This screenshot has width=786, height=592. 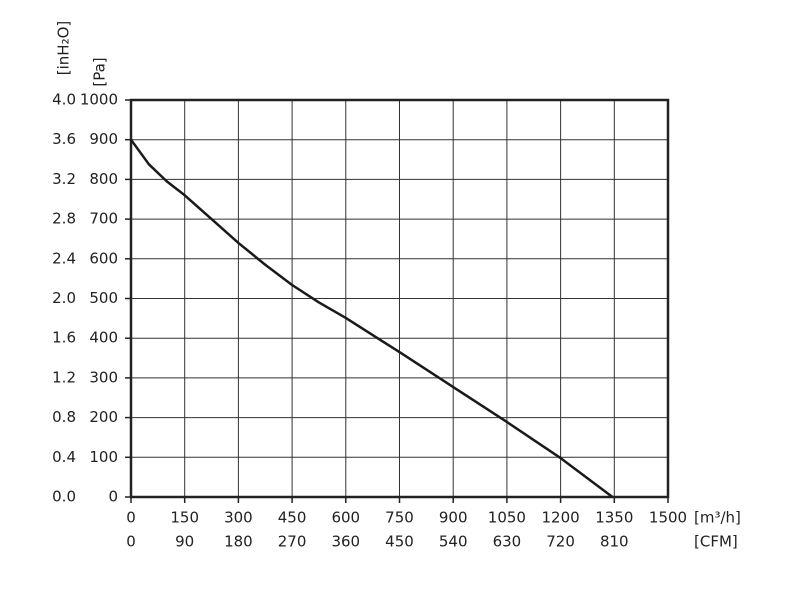 I want to click on x-tick-label: 1050, so click(x=507, y=518).